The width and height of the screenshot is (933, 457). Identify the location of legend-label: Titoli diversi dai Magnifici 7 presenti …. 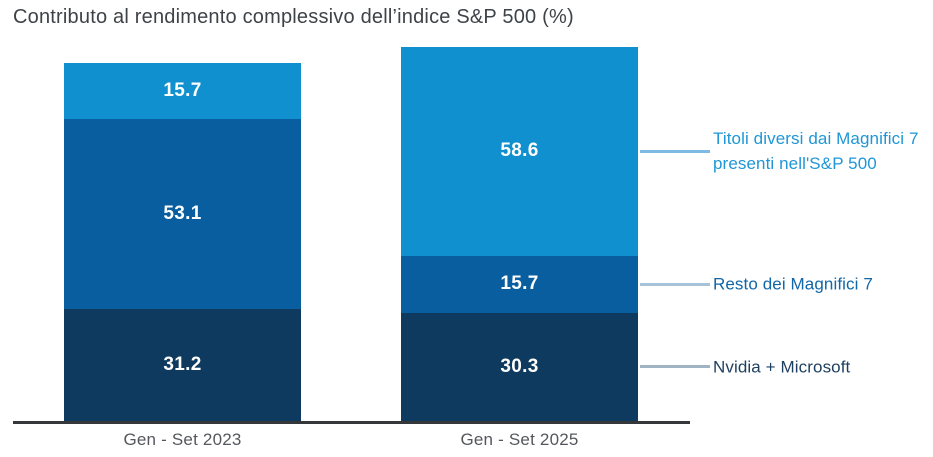
(816, 151).